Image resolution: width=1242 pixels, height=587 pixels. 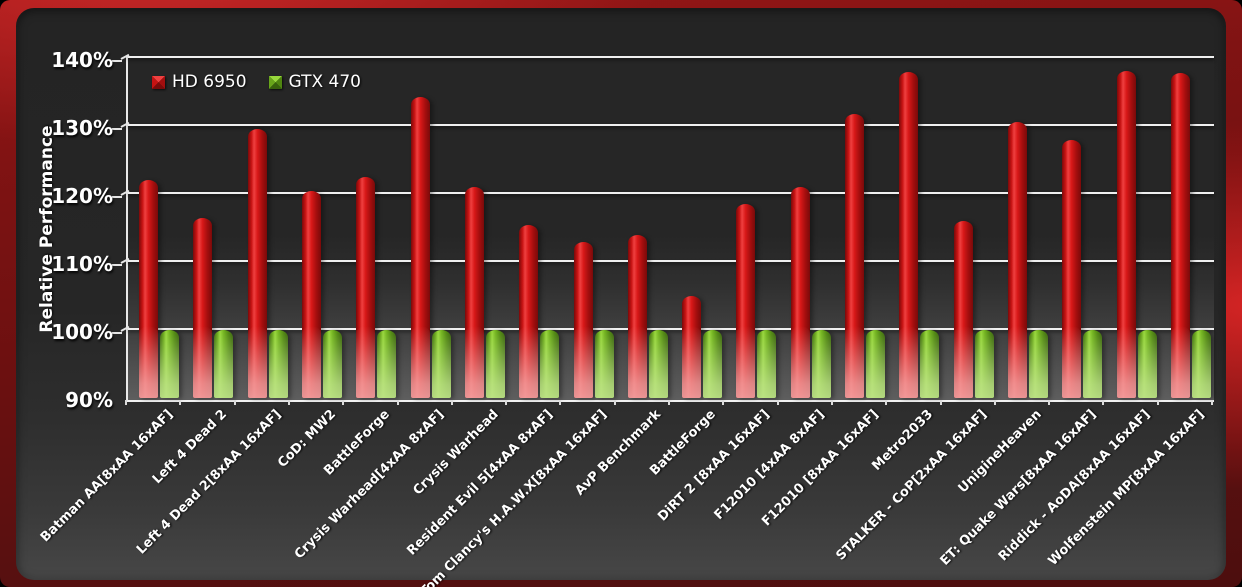 What do you see at coordinates (158, 82) in the screenshot?
I see `legend-swatch-red-icon` at bounding box center [158, 82].